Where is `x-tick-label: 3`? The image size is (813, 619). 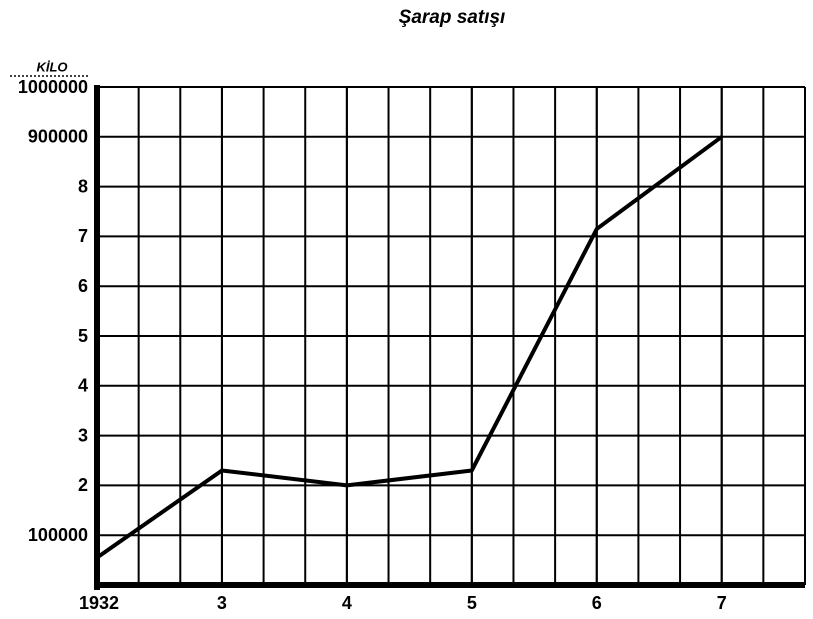
x-tick-label: 3 is located at coordinates (222, 603).